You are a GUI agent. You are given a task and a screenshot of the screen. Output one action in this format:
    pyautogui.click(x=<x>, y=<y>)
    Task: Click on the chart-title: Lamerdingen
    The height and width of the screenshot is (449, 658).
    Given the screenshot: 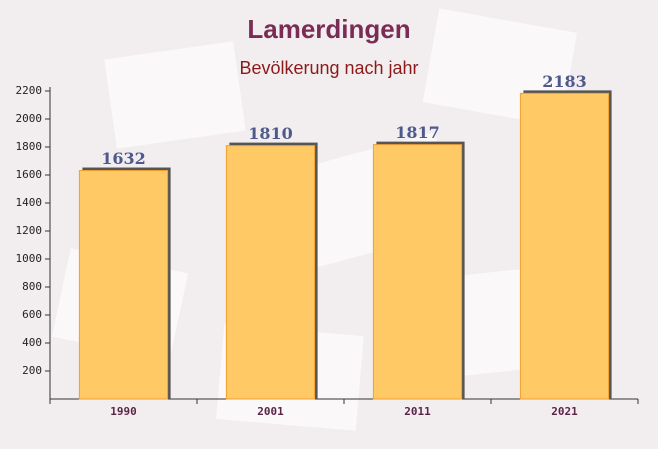 What is the action you would take?
    pyautogui.click(x=328, y=29)
    